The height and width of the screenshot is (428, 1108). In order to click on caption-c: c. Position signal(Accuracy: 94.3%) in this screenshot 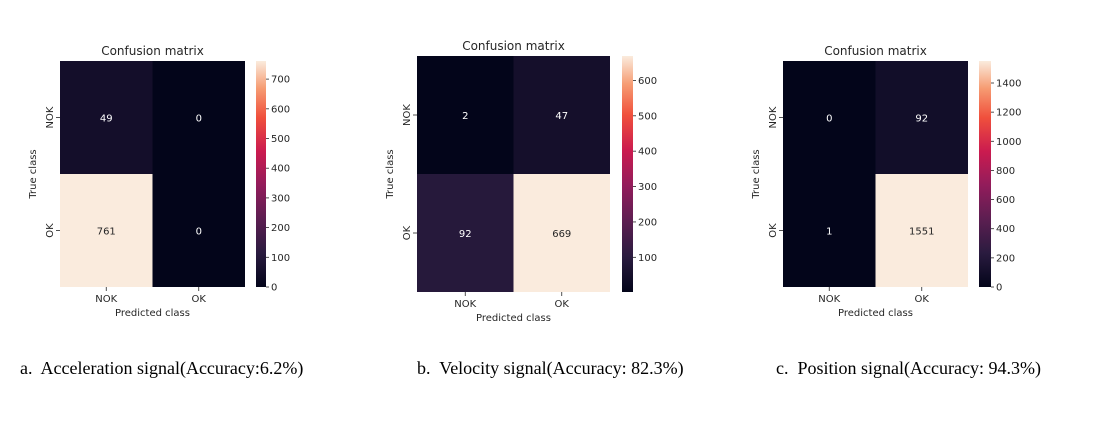, I will do `click(908, 368)`.